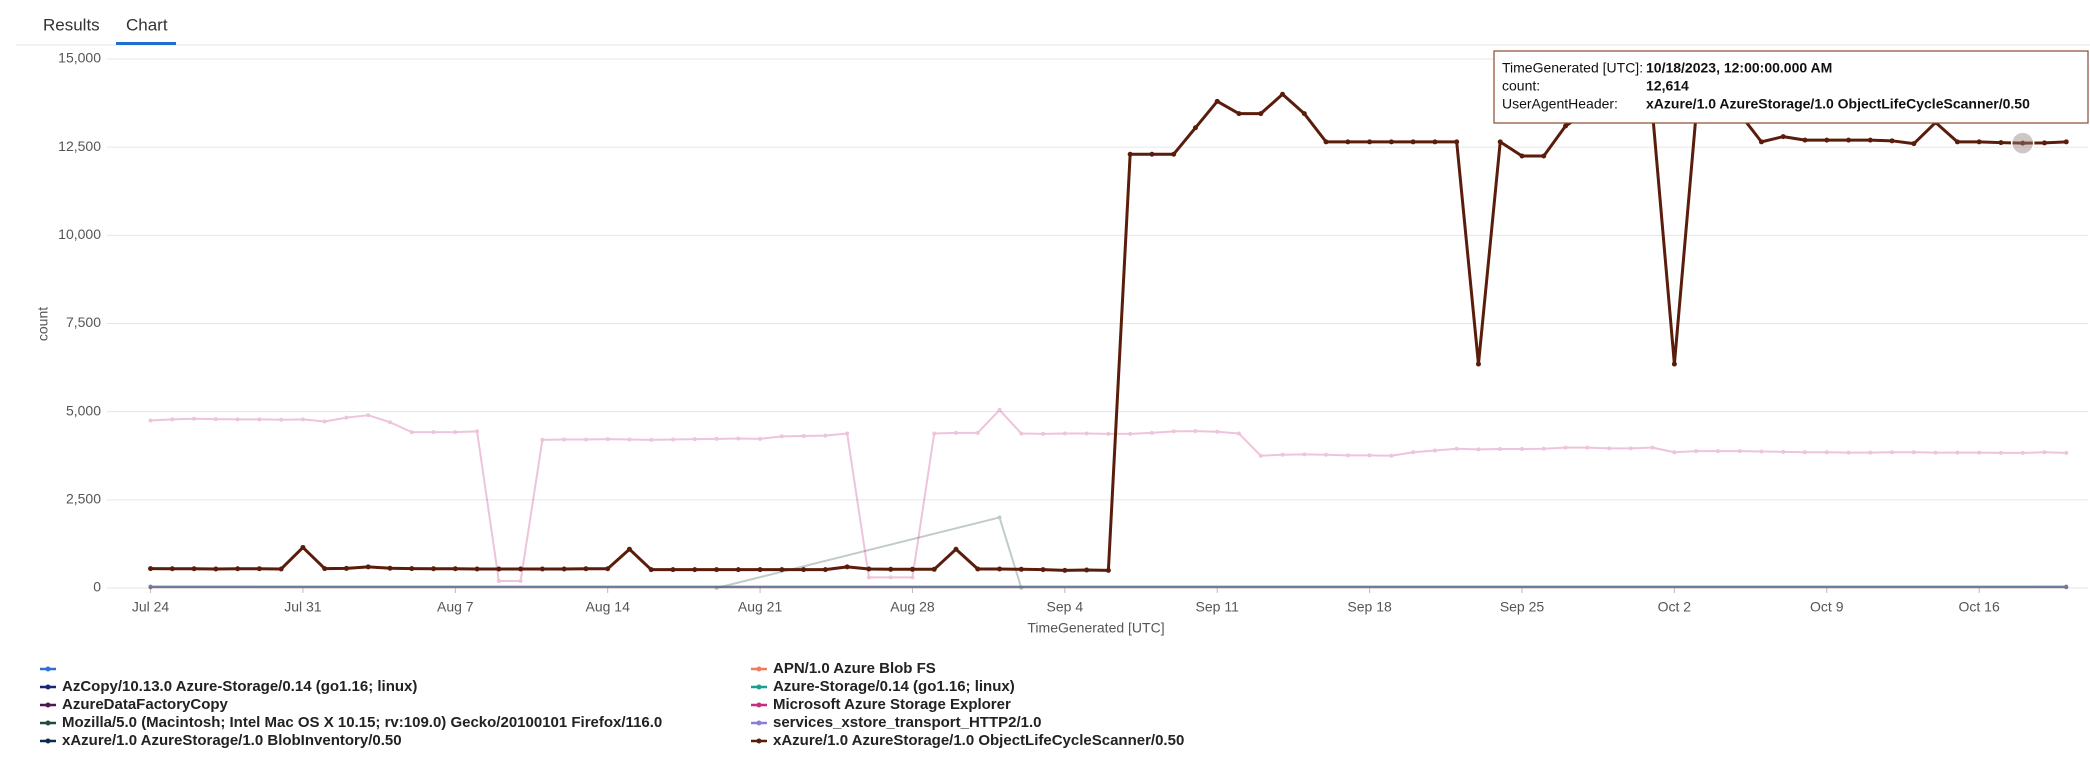  What do you see at coordinates (83, 322) in the screenshot?
I see `y-tick-label: 7,500` at bounding box center [83, 322].